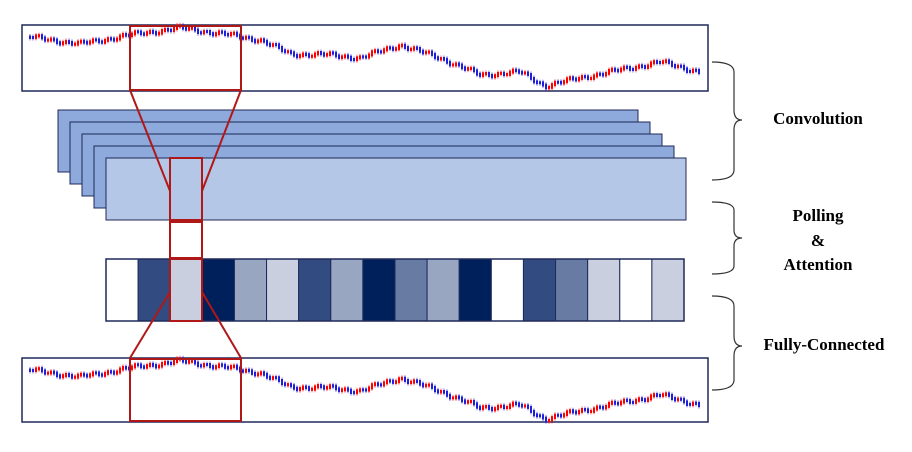 This screenshot has height=452, width=912. I want to click on label-convolution: Convolution, so click(818, 118).